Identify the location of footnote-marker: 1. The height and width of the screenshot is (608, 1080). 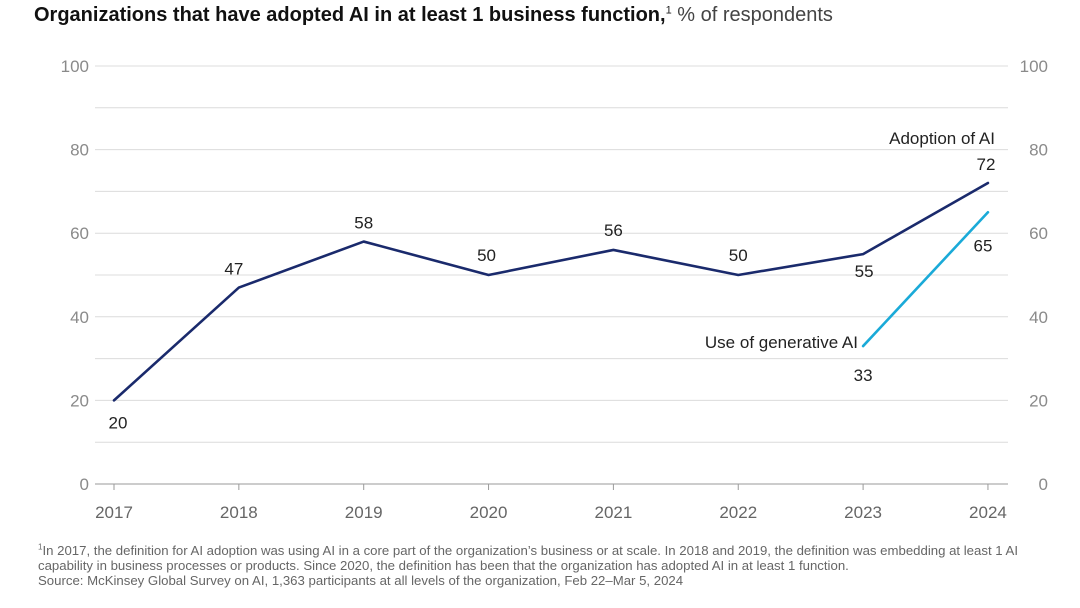
(40, 547).